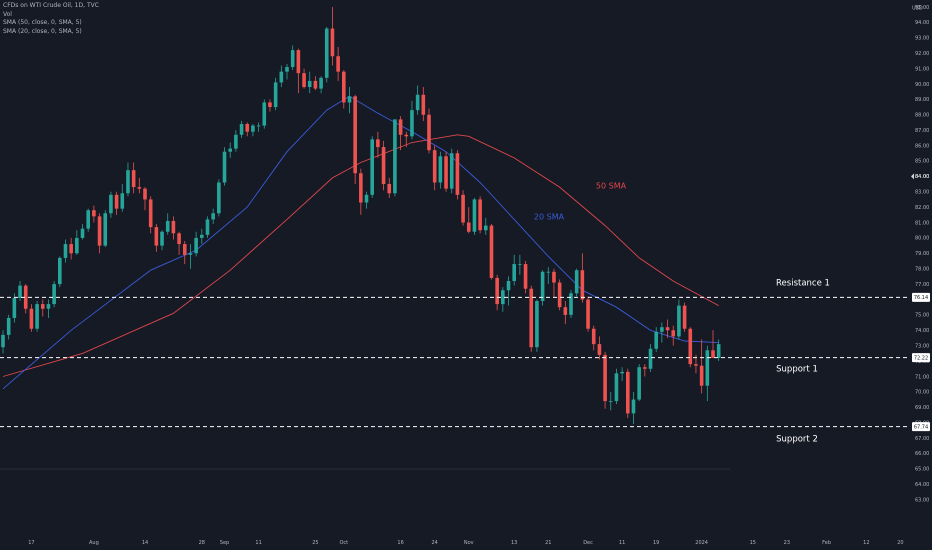  Describe the element at coordinates (922, 439) in the screenshot. I see `y-tick-label: 67.00` at that location.